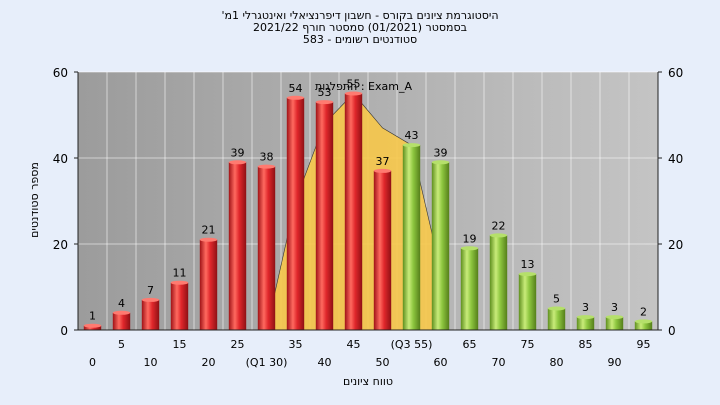  What do you see at coordinates (644, 344) in the screenshot?
I see `x-tick-95: 95` at bounding box center [644, 344].